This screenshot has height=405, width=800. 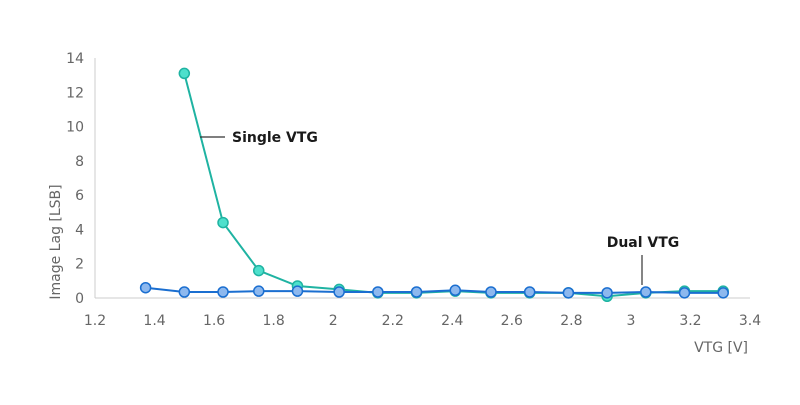 What do you see at coordinates (393, 321) in the screenshot?
I see `x-tick-label: 2.2` at bounding box center [393, 321].